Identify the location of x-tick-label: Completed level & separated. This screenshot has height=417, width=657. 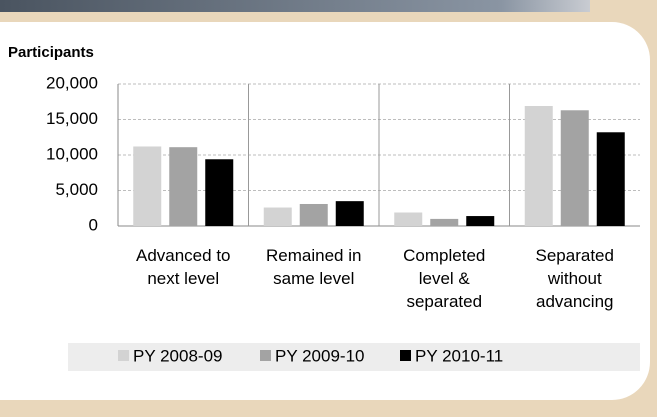
(444, 278).